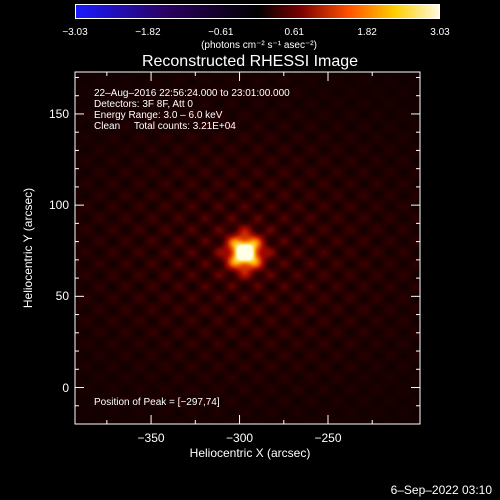 Image resolution: width=500 pixels, height=500 pixels. What do you see at coordinates (58, 113) in the screenshot?
I see `y-tick-label: 150` at bounding box center [58, 113].